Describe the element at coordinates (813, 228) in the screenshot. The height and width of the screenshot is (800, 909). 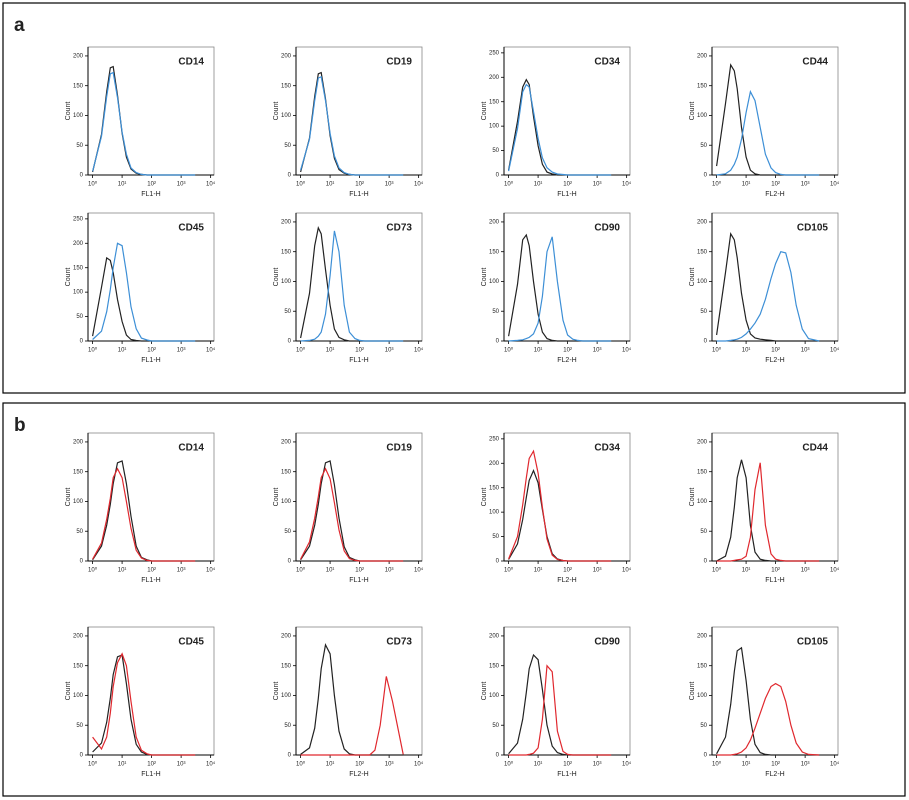
I see `chart-title: CD105` at that location.